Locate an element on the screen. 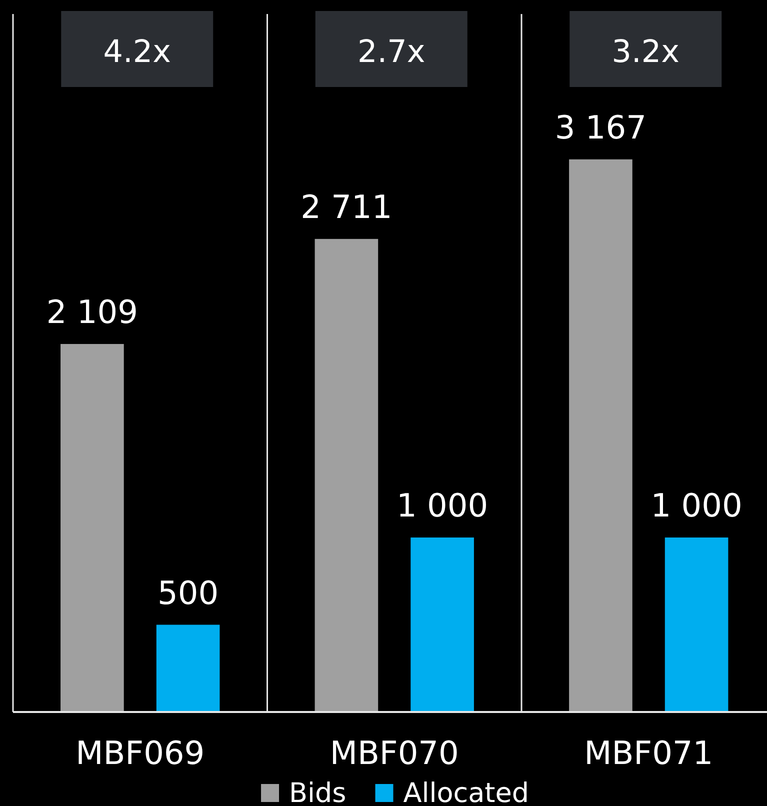 Image resolution: width=767 pixels, height=806 pixels. legend-label: Allocated is located at coordinates (466, 792).